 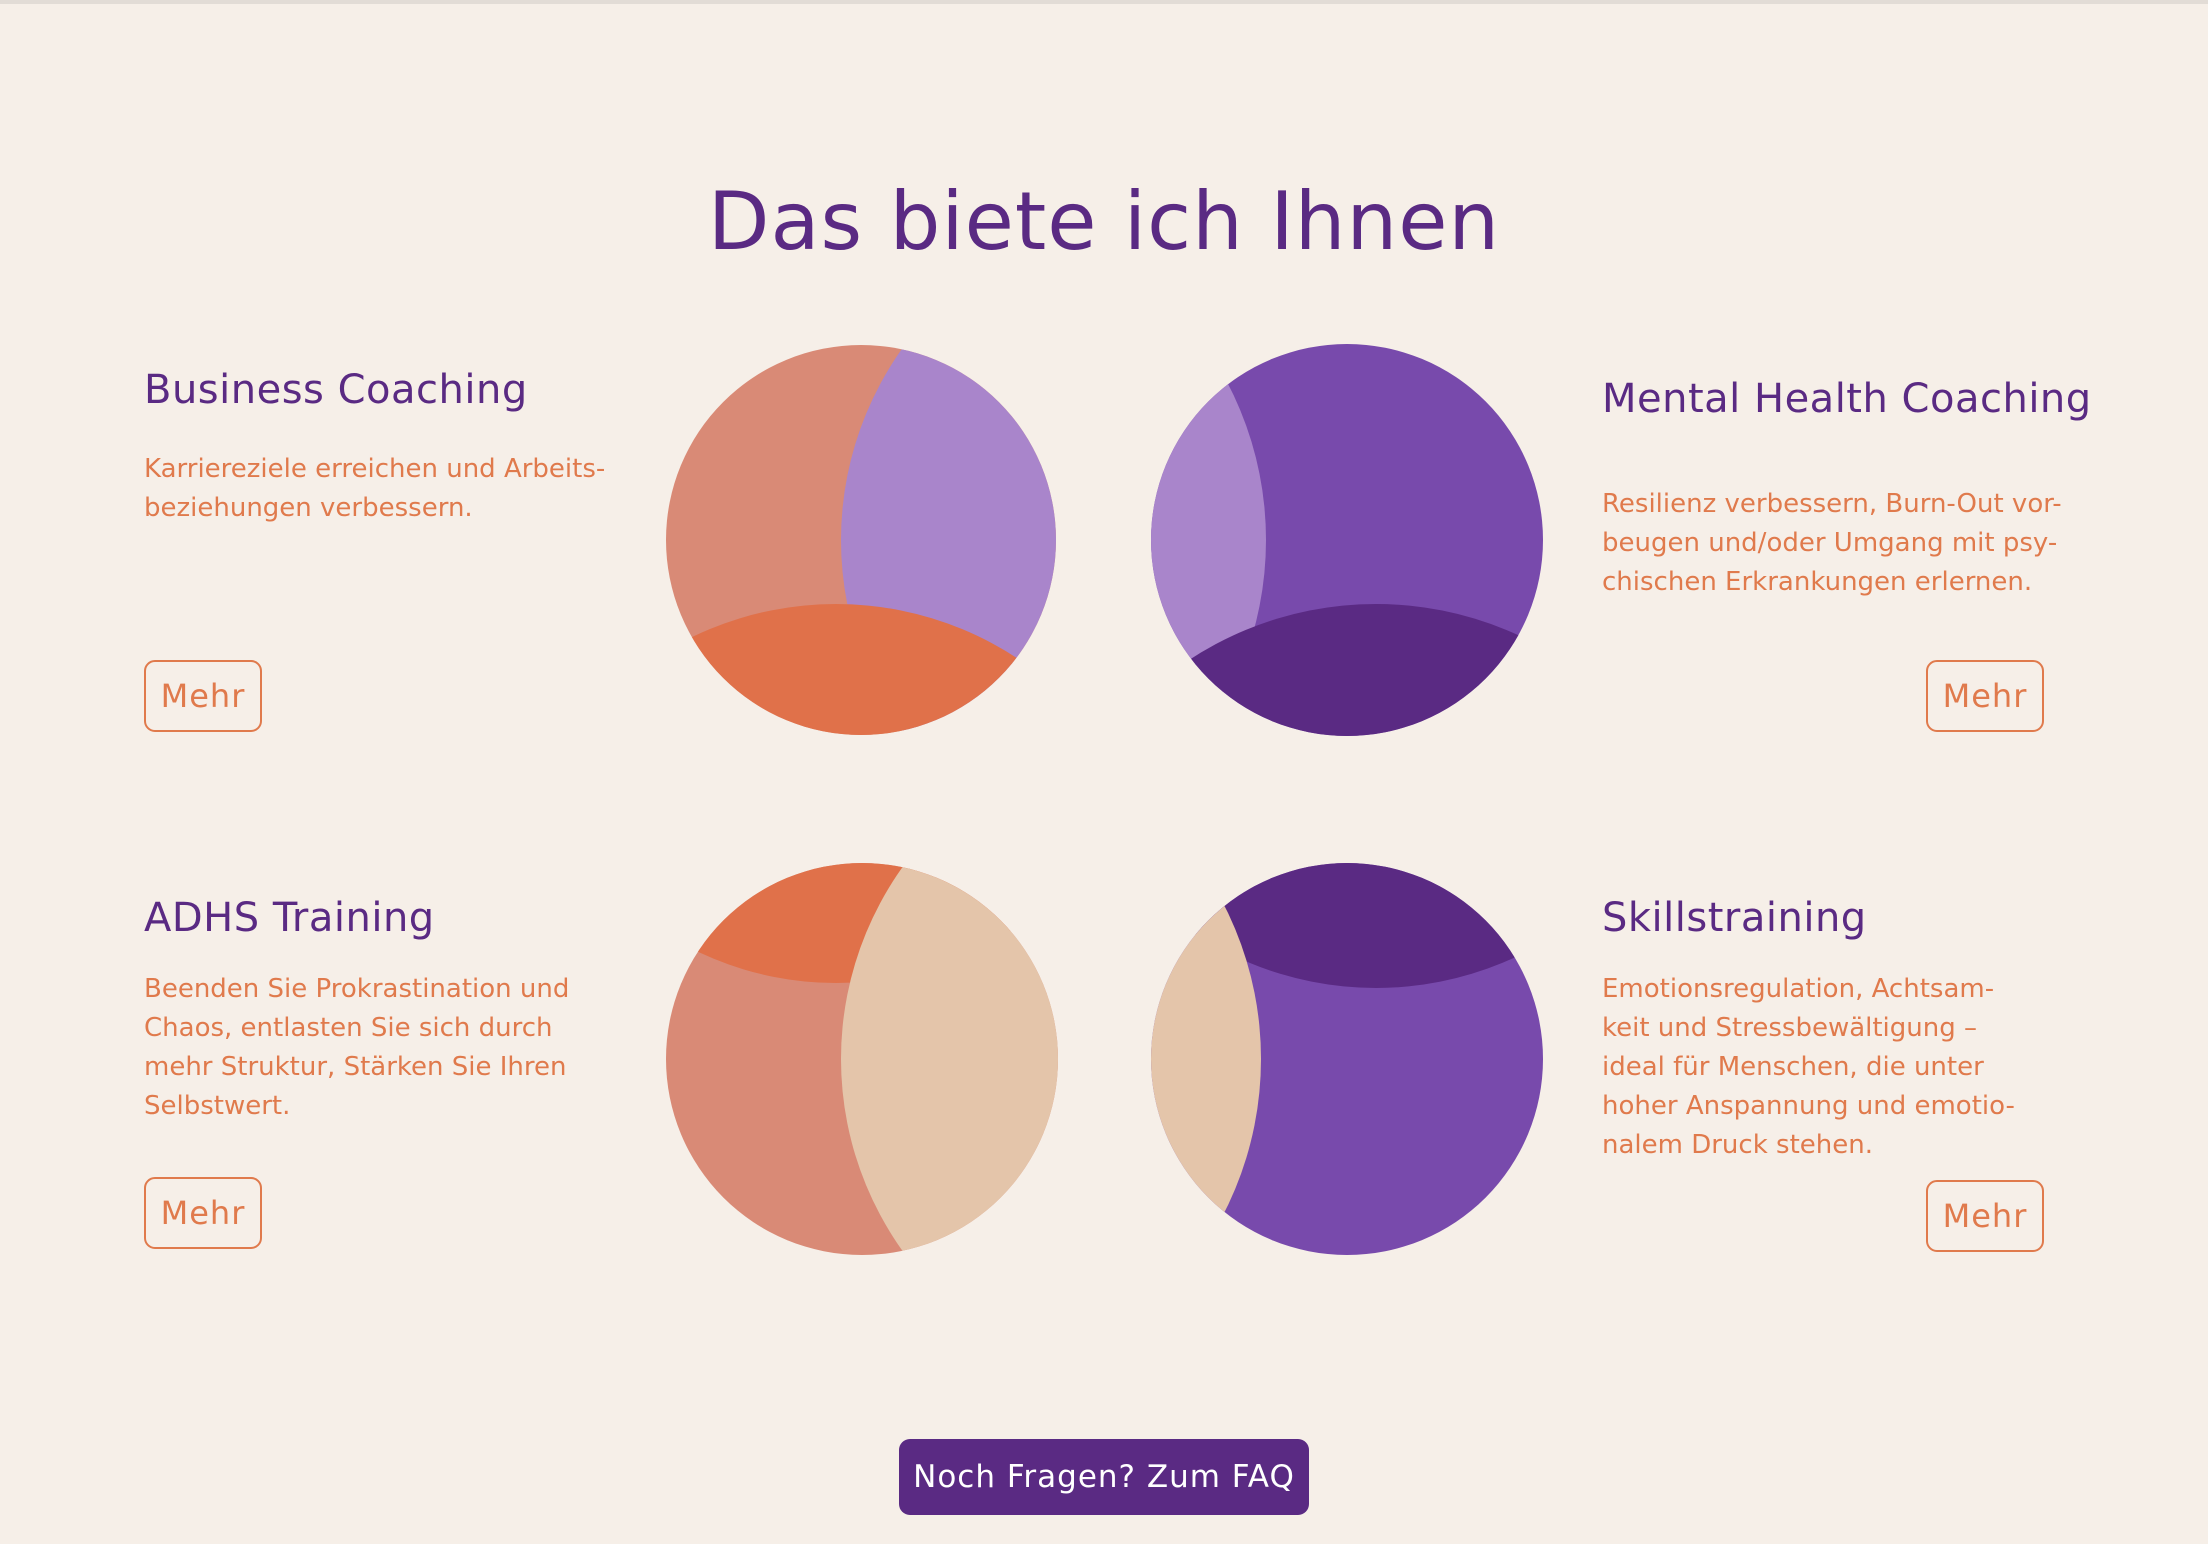 I want to click on faq-button: Noch Fragen? Zum FAQ, so click(x=1104, y=1477).